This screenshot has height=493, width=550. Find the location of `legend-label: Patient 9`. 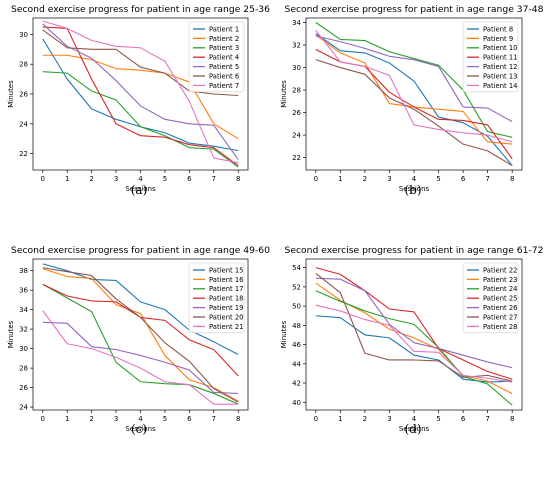

legend-label: Patient 9 is located at coordinates (498, 39).